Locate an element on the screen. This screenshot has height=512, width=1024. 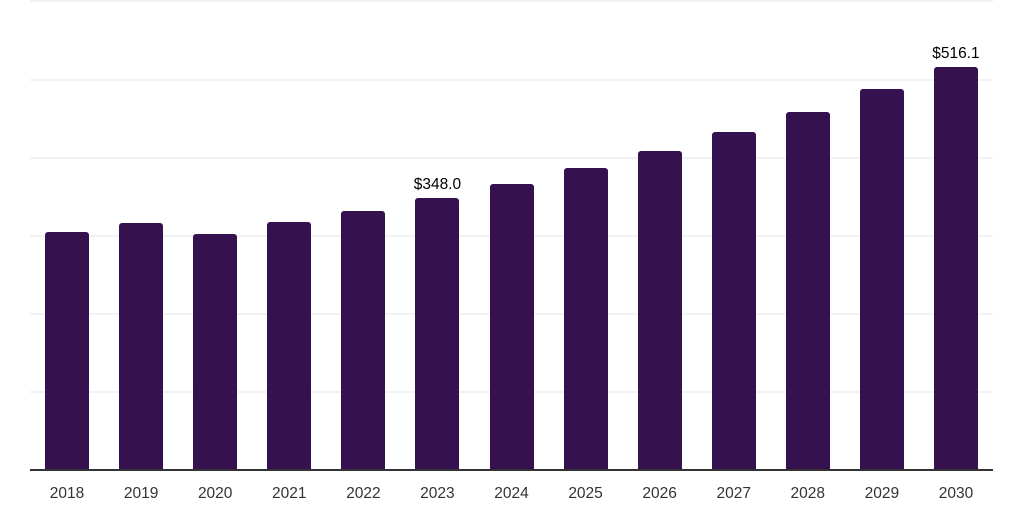
bar-2020 is located at coordinates (215, 351).